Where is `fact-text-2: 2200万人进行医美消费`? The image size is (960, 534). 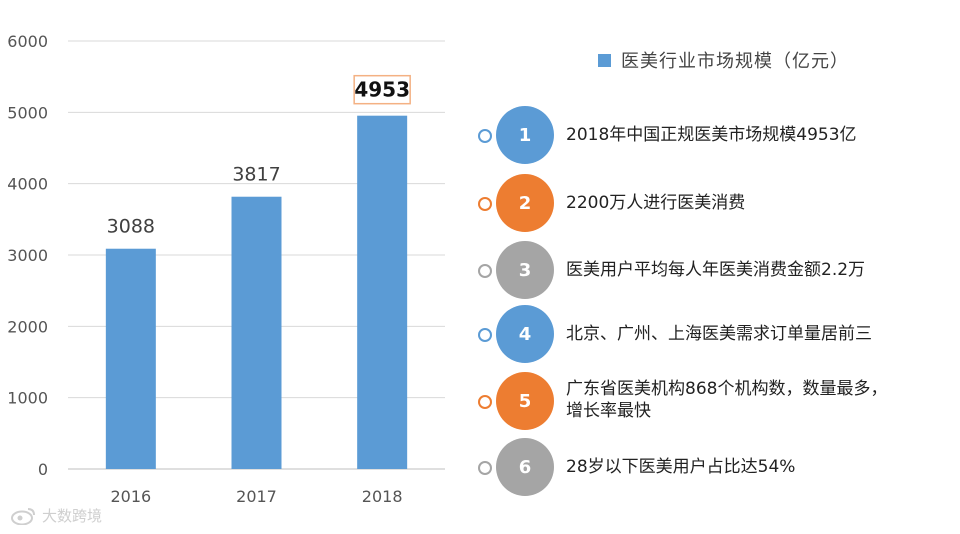
fact-text-2: 2200万人进行医美消费 is located at coordinates (656, 203).